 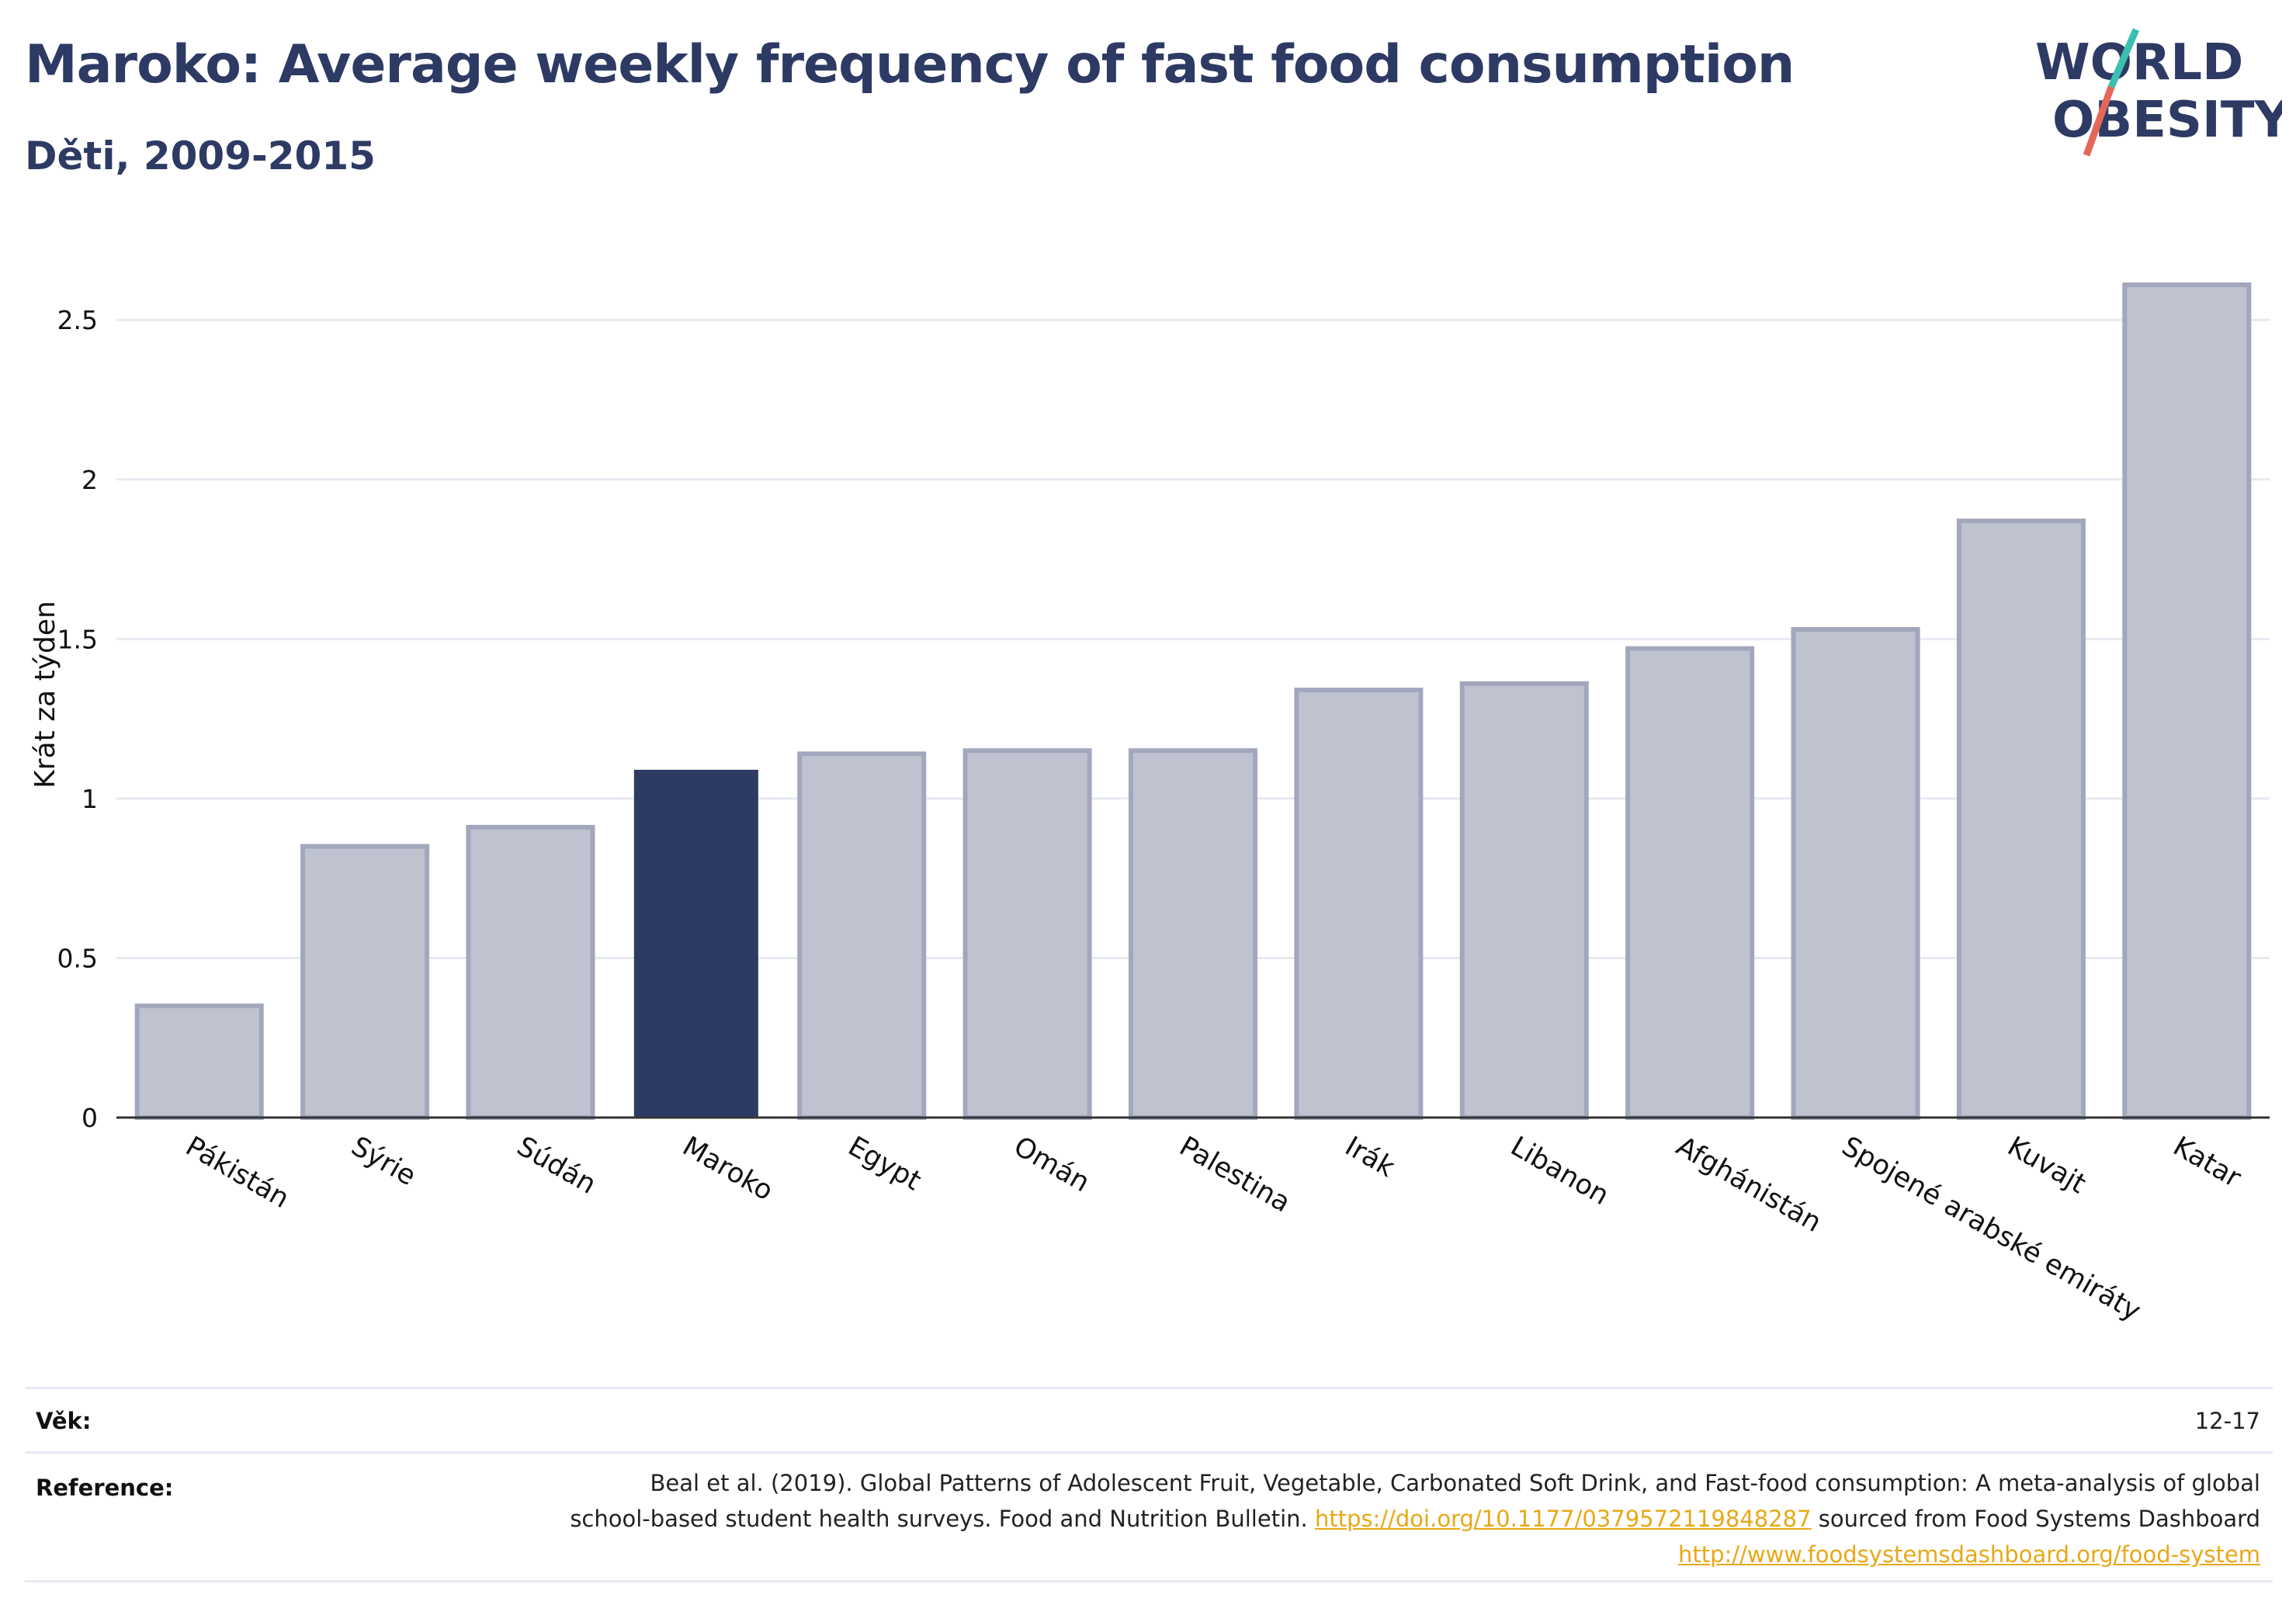 I want to click on age-value: 12-17, so click(x=2227, y=1421).